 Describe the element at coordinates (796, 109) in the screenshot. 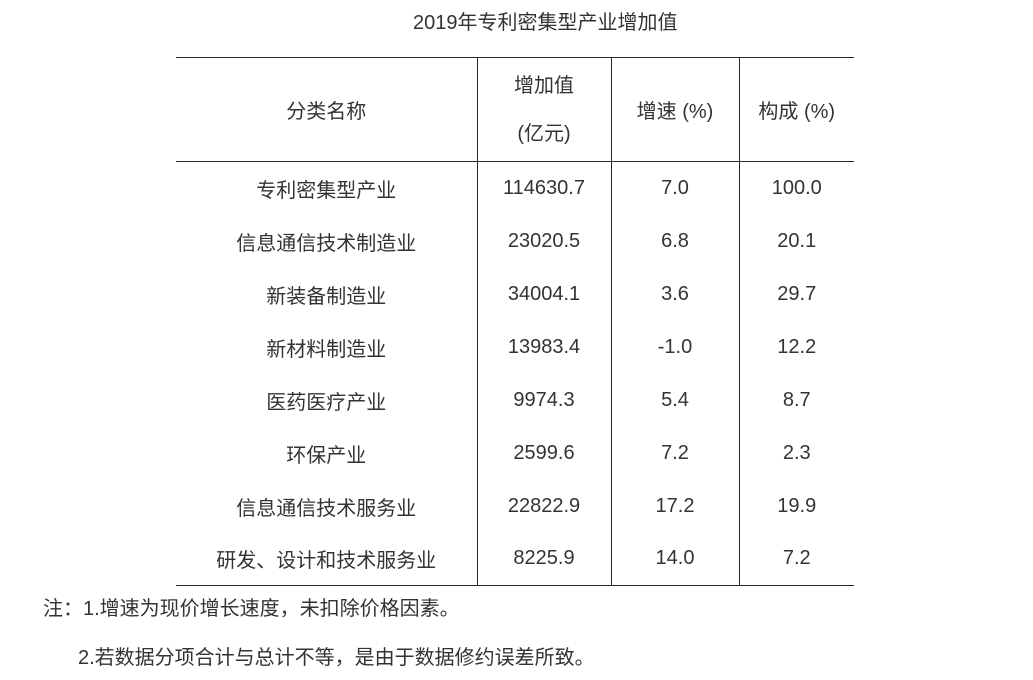

I see `column-header-share: 构成 (%)` at that location.